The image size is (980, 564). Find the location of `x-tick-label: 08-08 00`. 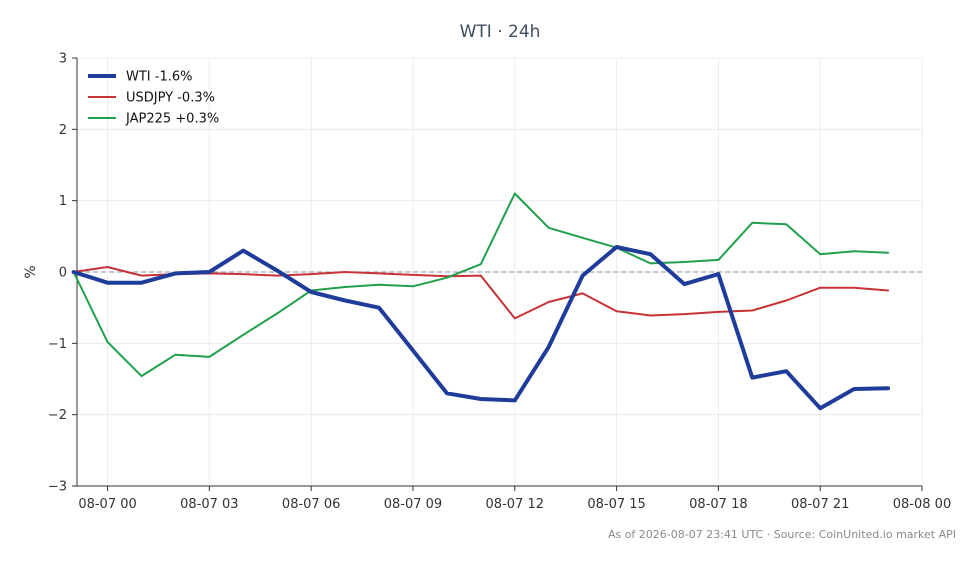

x-tick-label: 08-08 00 is located at coordinates (922, 504).